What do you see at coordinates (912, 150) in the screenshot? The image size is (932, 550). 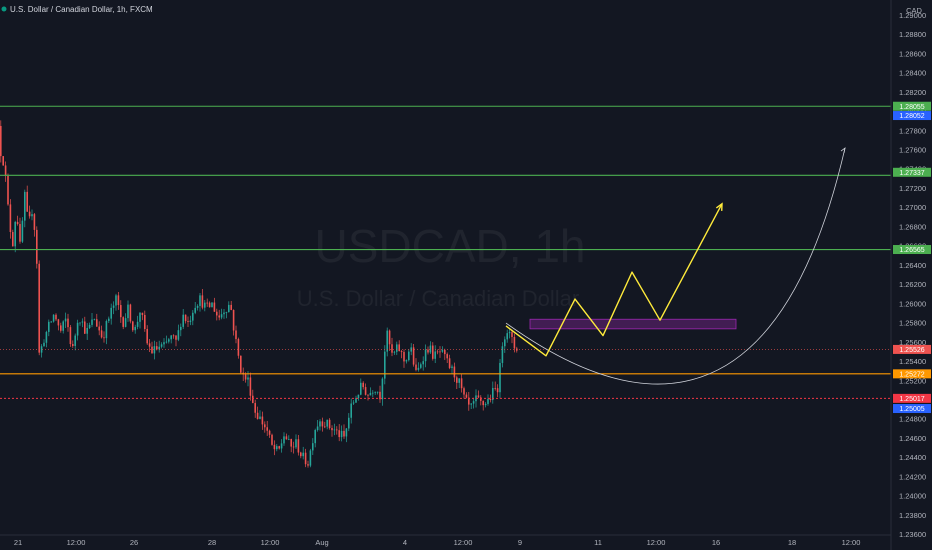 I see `price-tick-label: 1.27600` at bounding box center [912, 150].